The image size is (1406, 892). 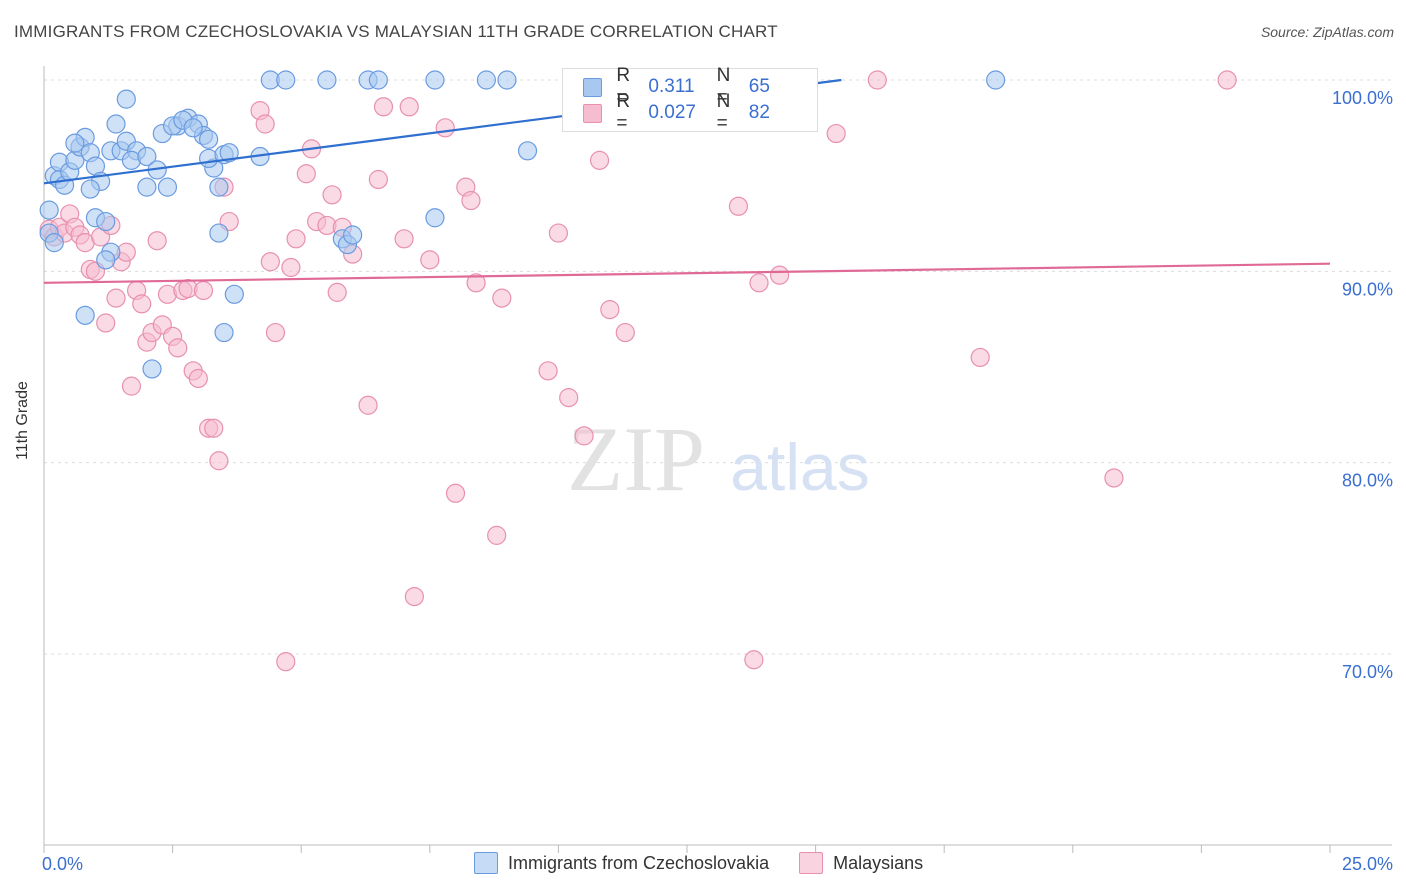 What do you see at coordinates (1362, 98) in the screenshot?
I see `y-tick-label: 100.0%` at bounding box center [1362, 98].